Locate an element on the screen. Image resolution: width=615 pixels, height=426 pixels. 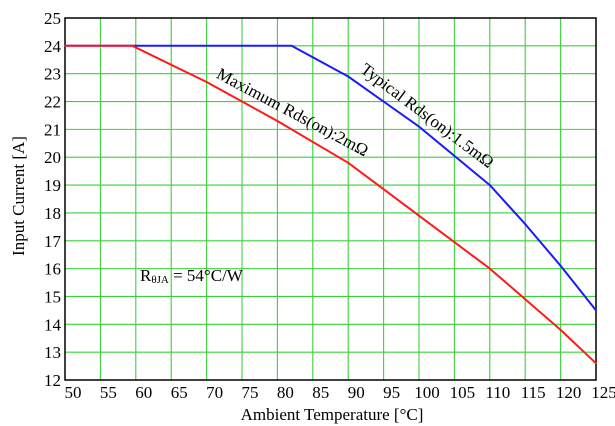
x-tick-label-75: 75 is located at coordinates (250, 392).